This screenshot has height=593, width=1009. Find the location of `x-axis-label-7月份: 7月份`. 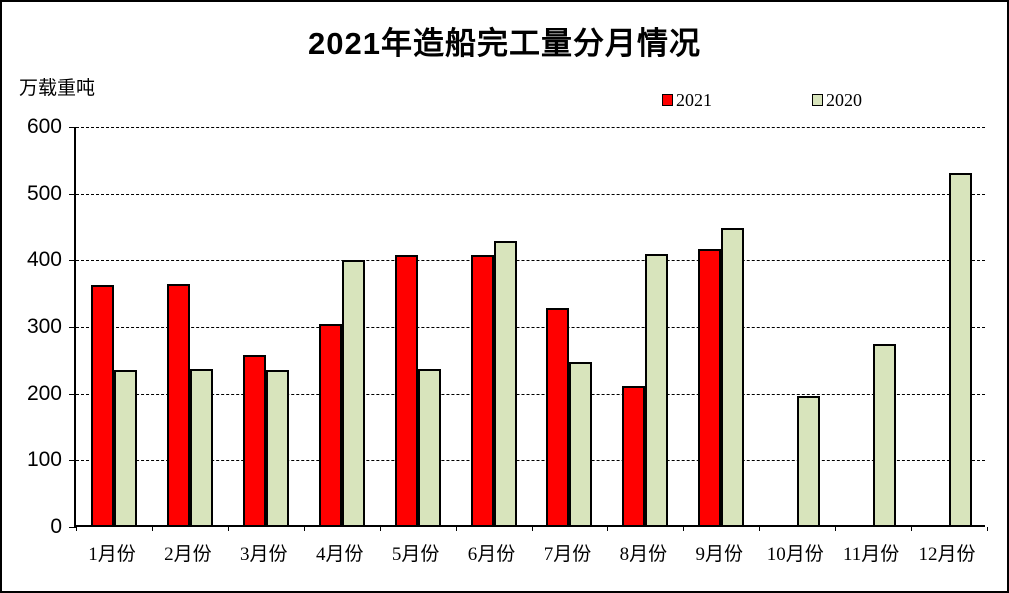

x-axis-label-7月份: 7月份 is located at coordinates (567, 554).